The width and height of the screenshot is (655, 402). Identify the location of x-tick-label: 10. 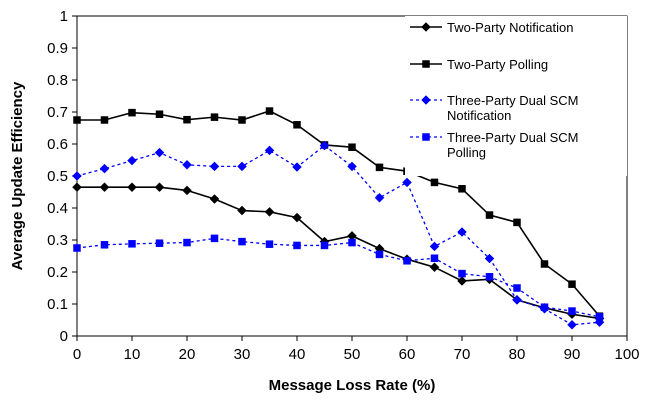
(132, 354).